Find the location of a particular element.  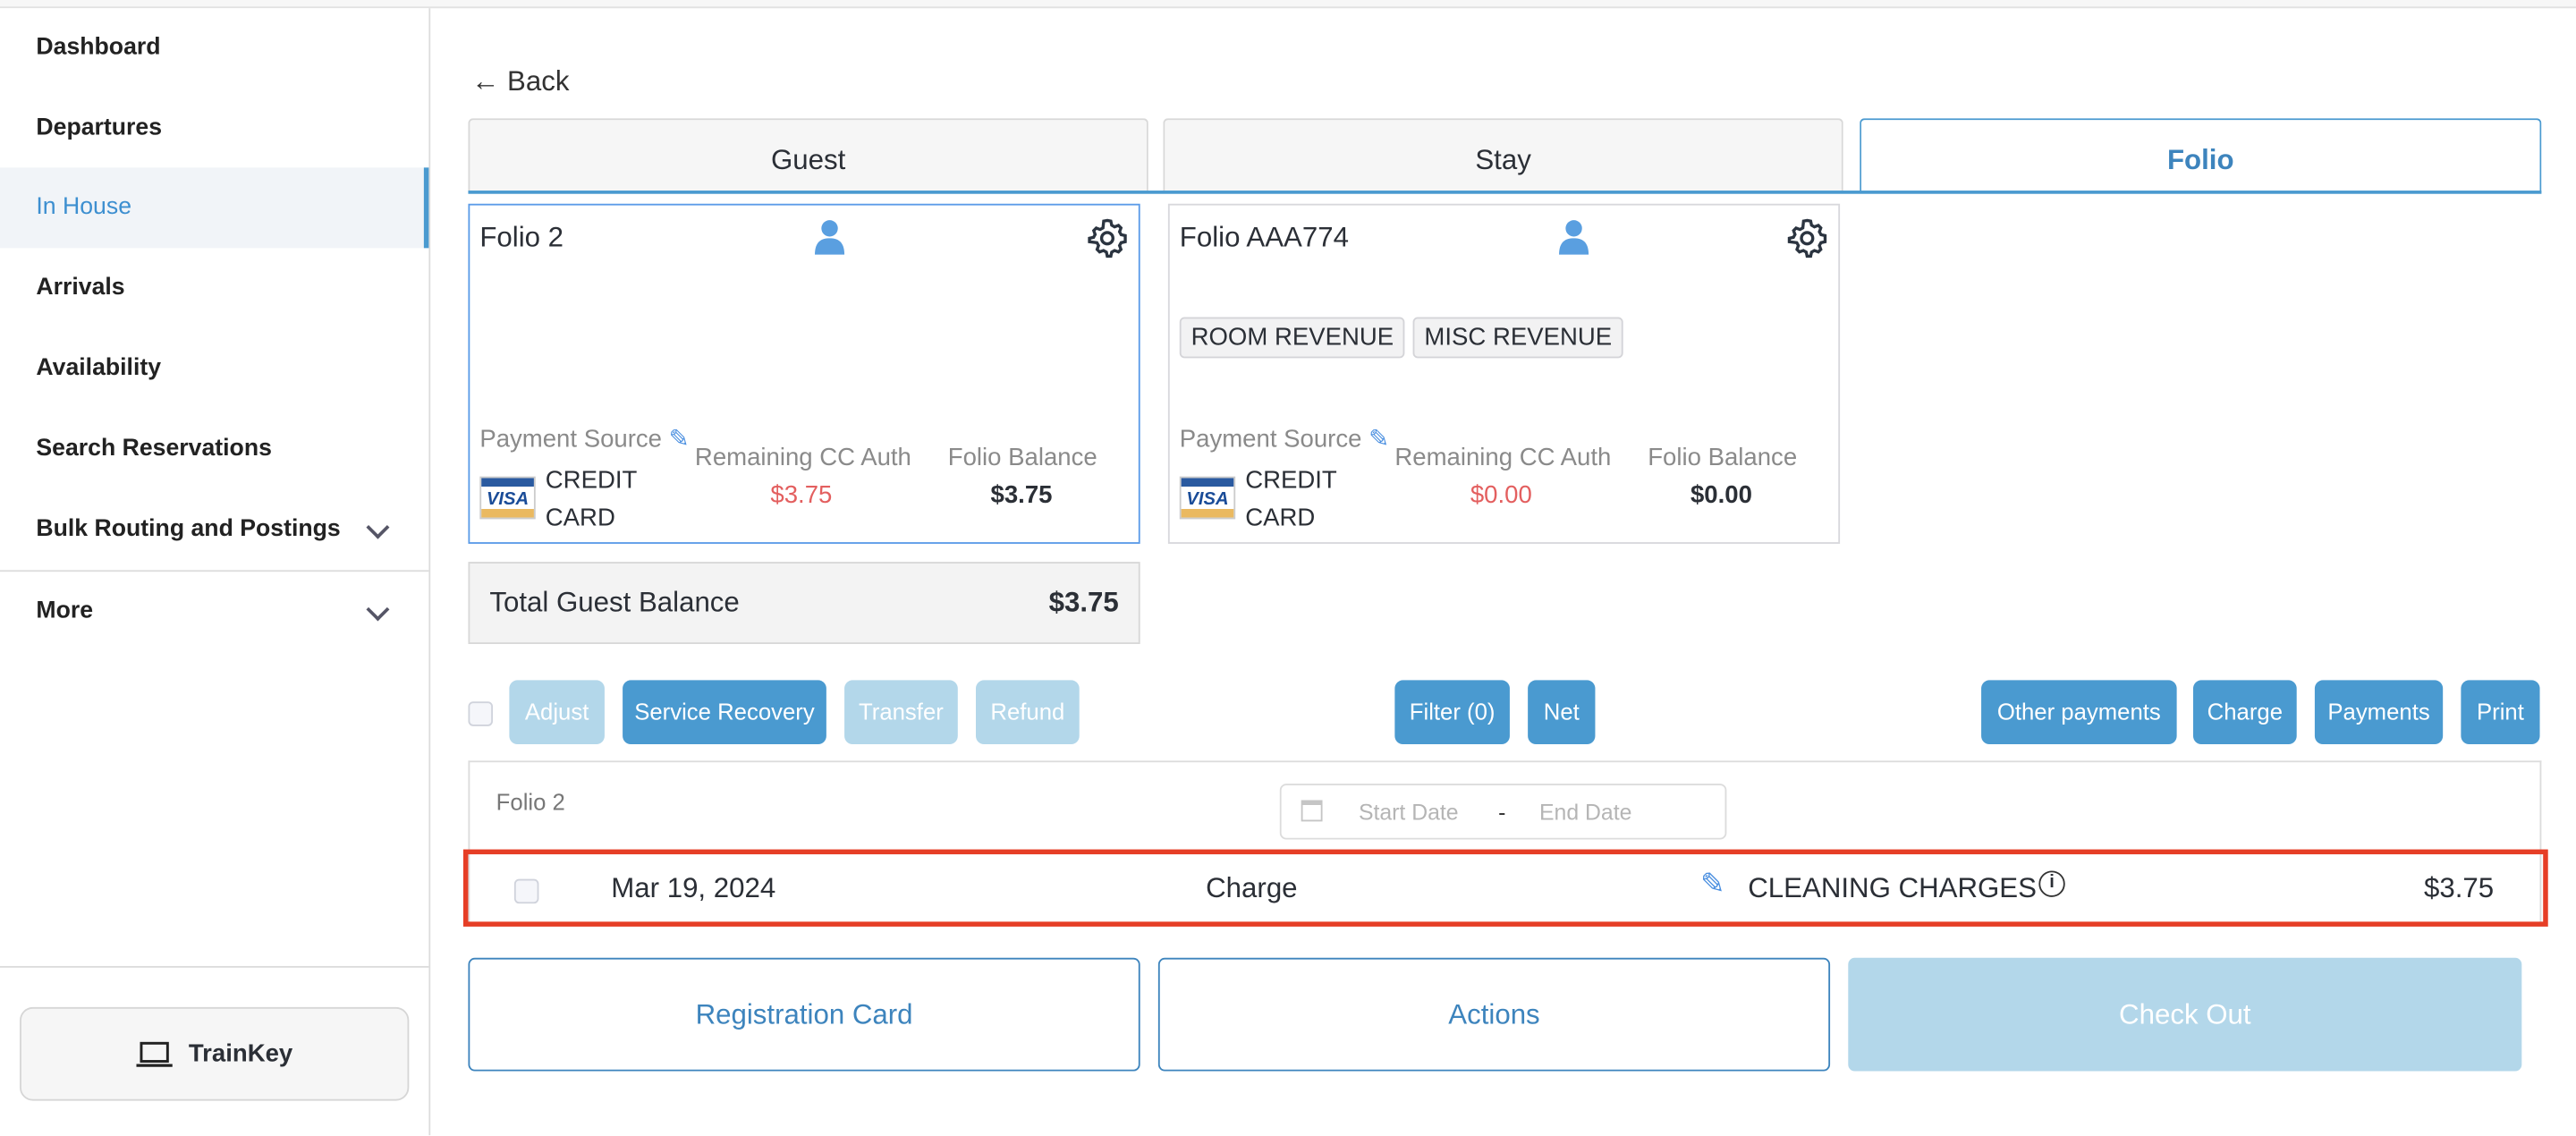

tab-folio: Folio is located at coordinates (2201, 156).